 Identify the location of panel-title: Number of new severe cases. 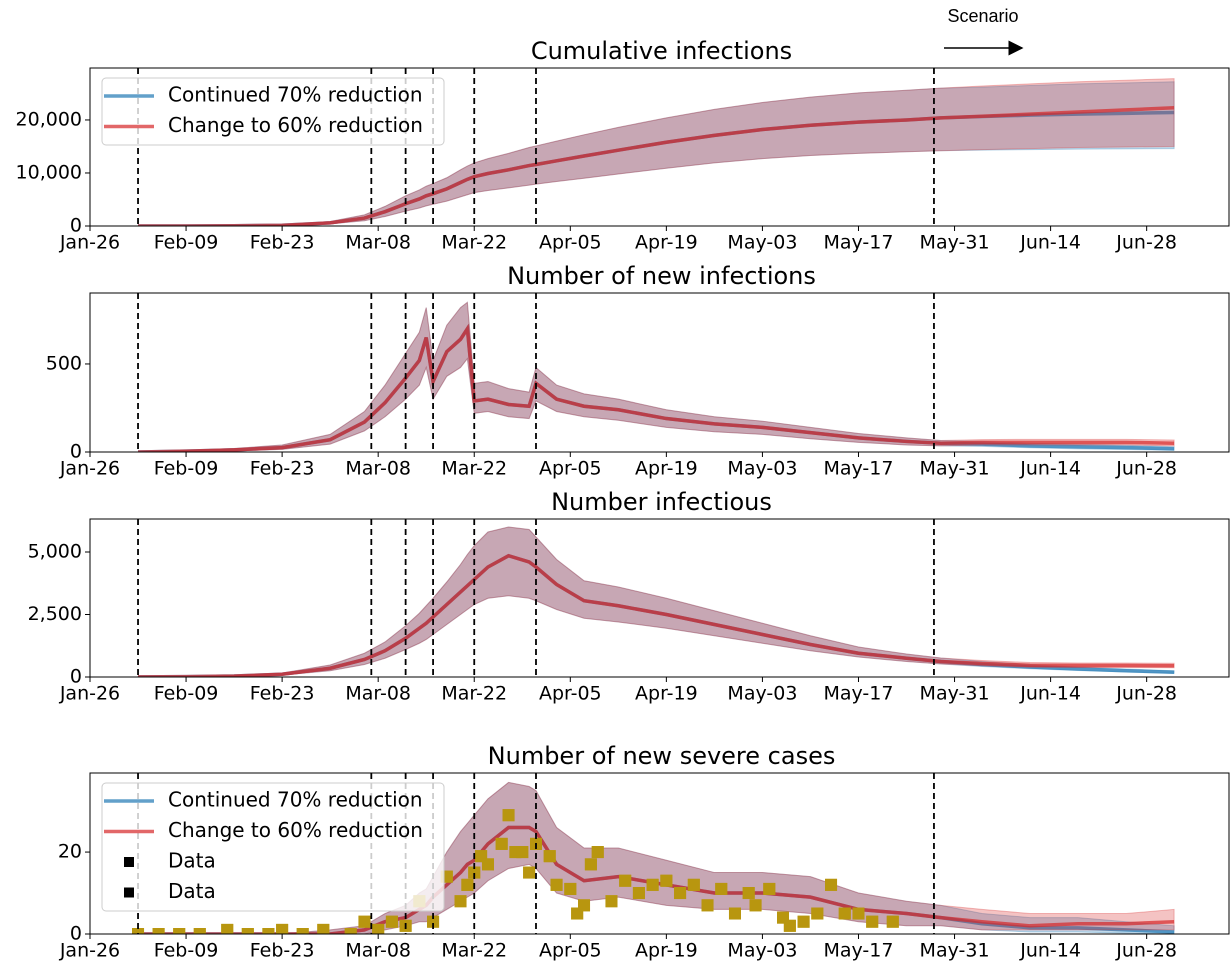
(662, 756).